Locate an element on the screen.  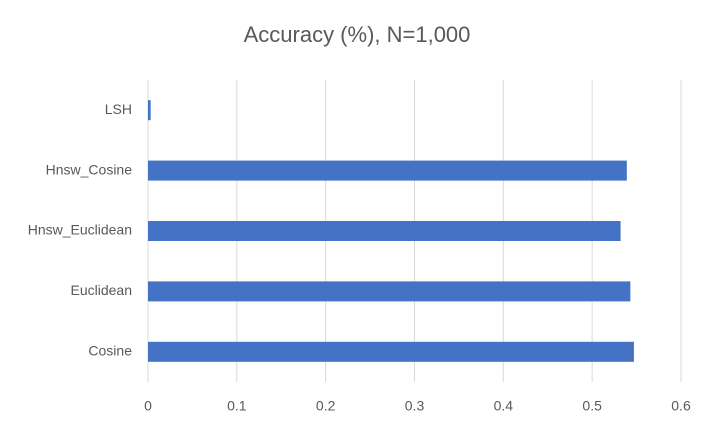
x-tick-label: 0 is located at coordinates (148, 406).